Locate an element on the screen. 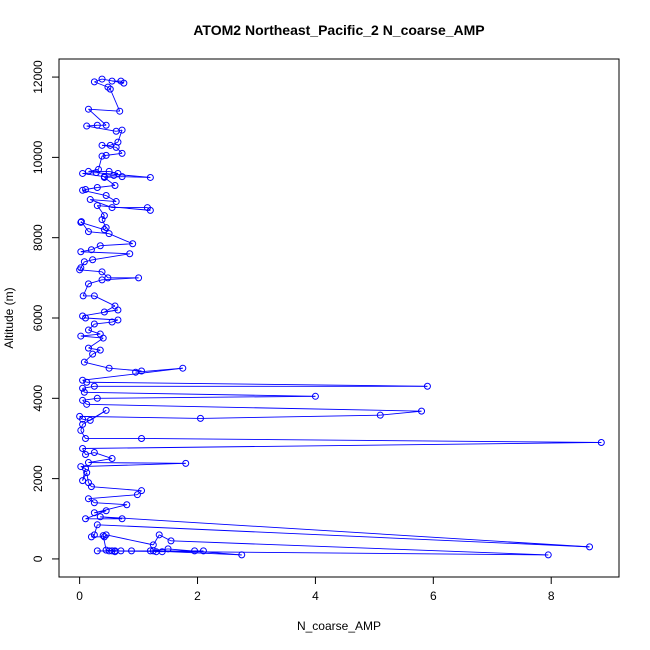 The image size is (650, 650). x-axis: 0 2 4 6 8 is located at coordinates (315, 589).